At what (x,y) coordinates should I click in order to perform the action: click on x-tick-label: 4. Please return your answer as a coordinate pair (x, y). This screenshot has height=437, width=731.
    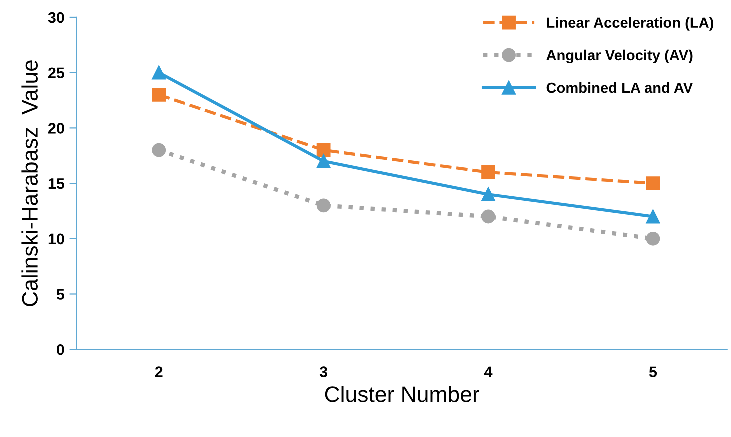
    Looking at the image, I should click on (488, 372).